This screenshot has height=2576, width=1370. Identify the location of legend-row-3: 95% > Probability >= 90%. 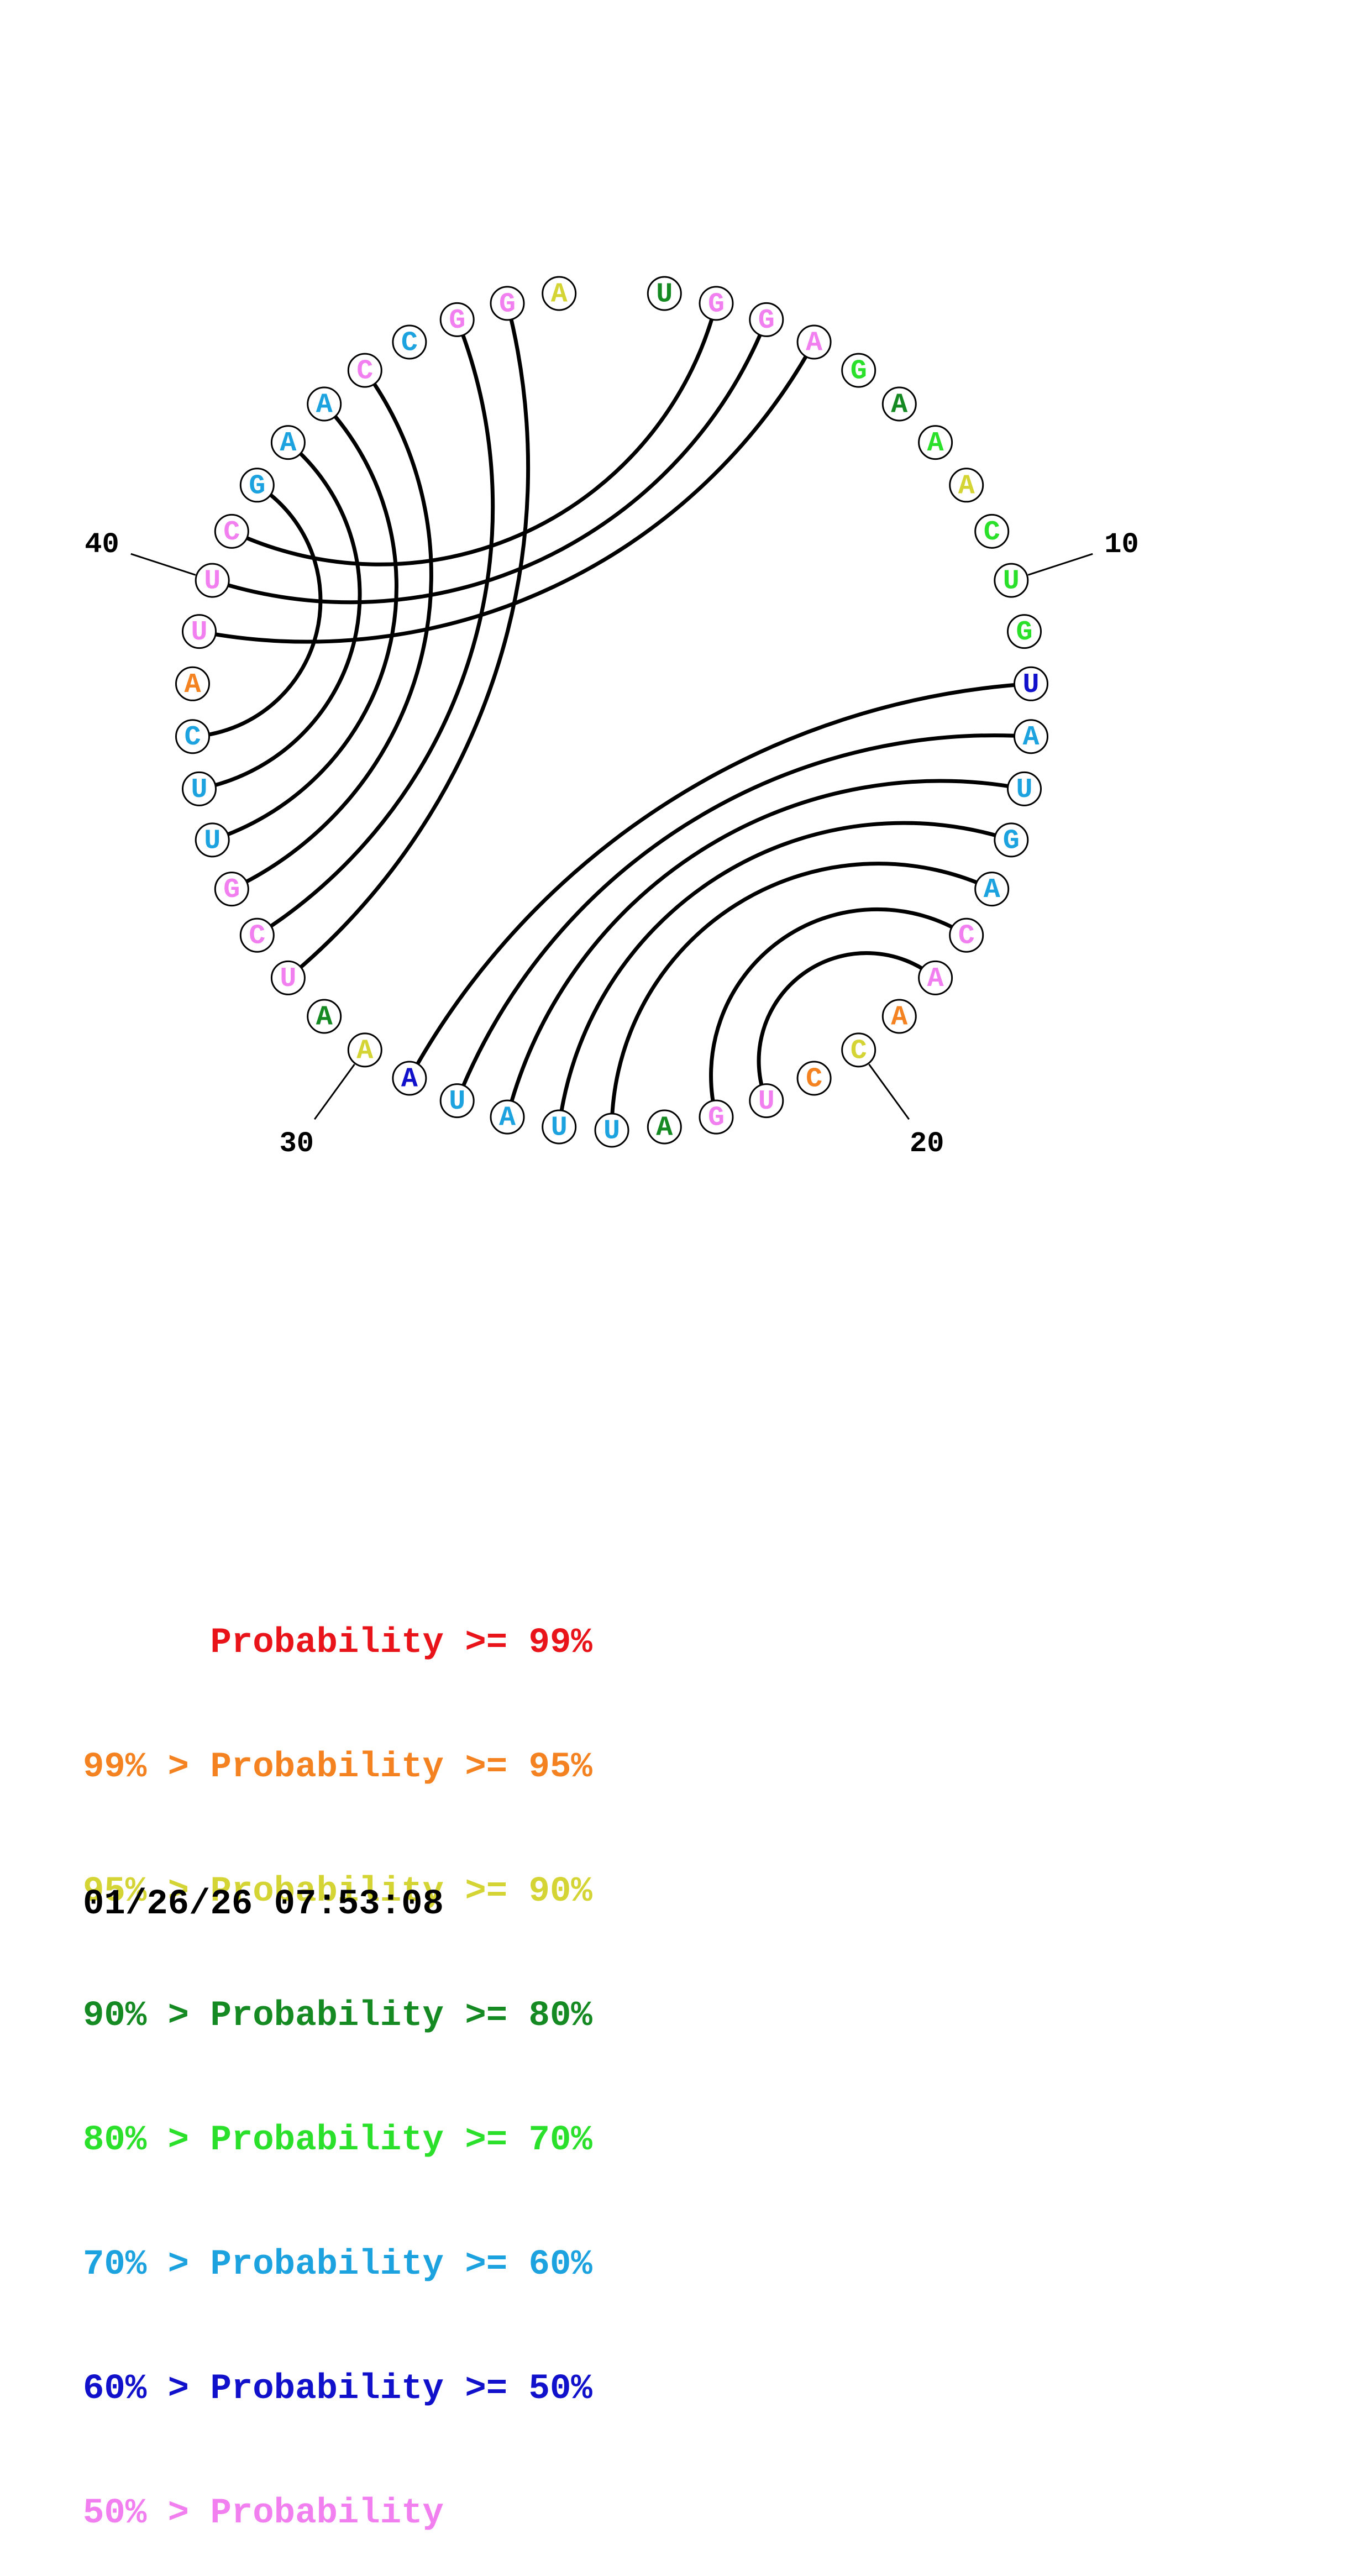
(337, 1892).